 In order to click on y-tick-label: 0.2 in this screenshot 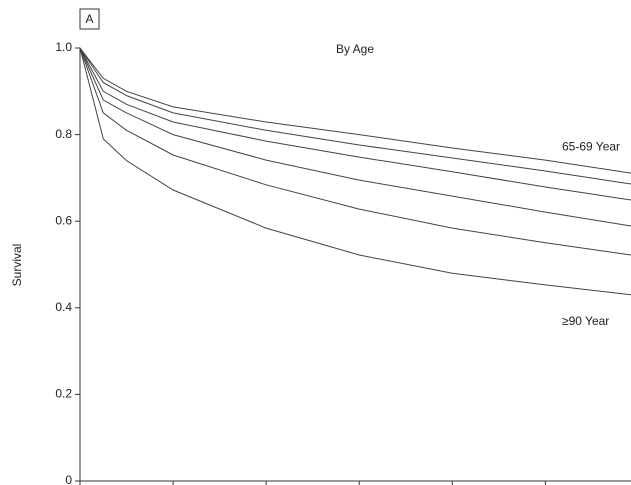, I will do `click(63, 394)`.